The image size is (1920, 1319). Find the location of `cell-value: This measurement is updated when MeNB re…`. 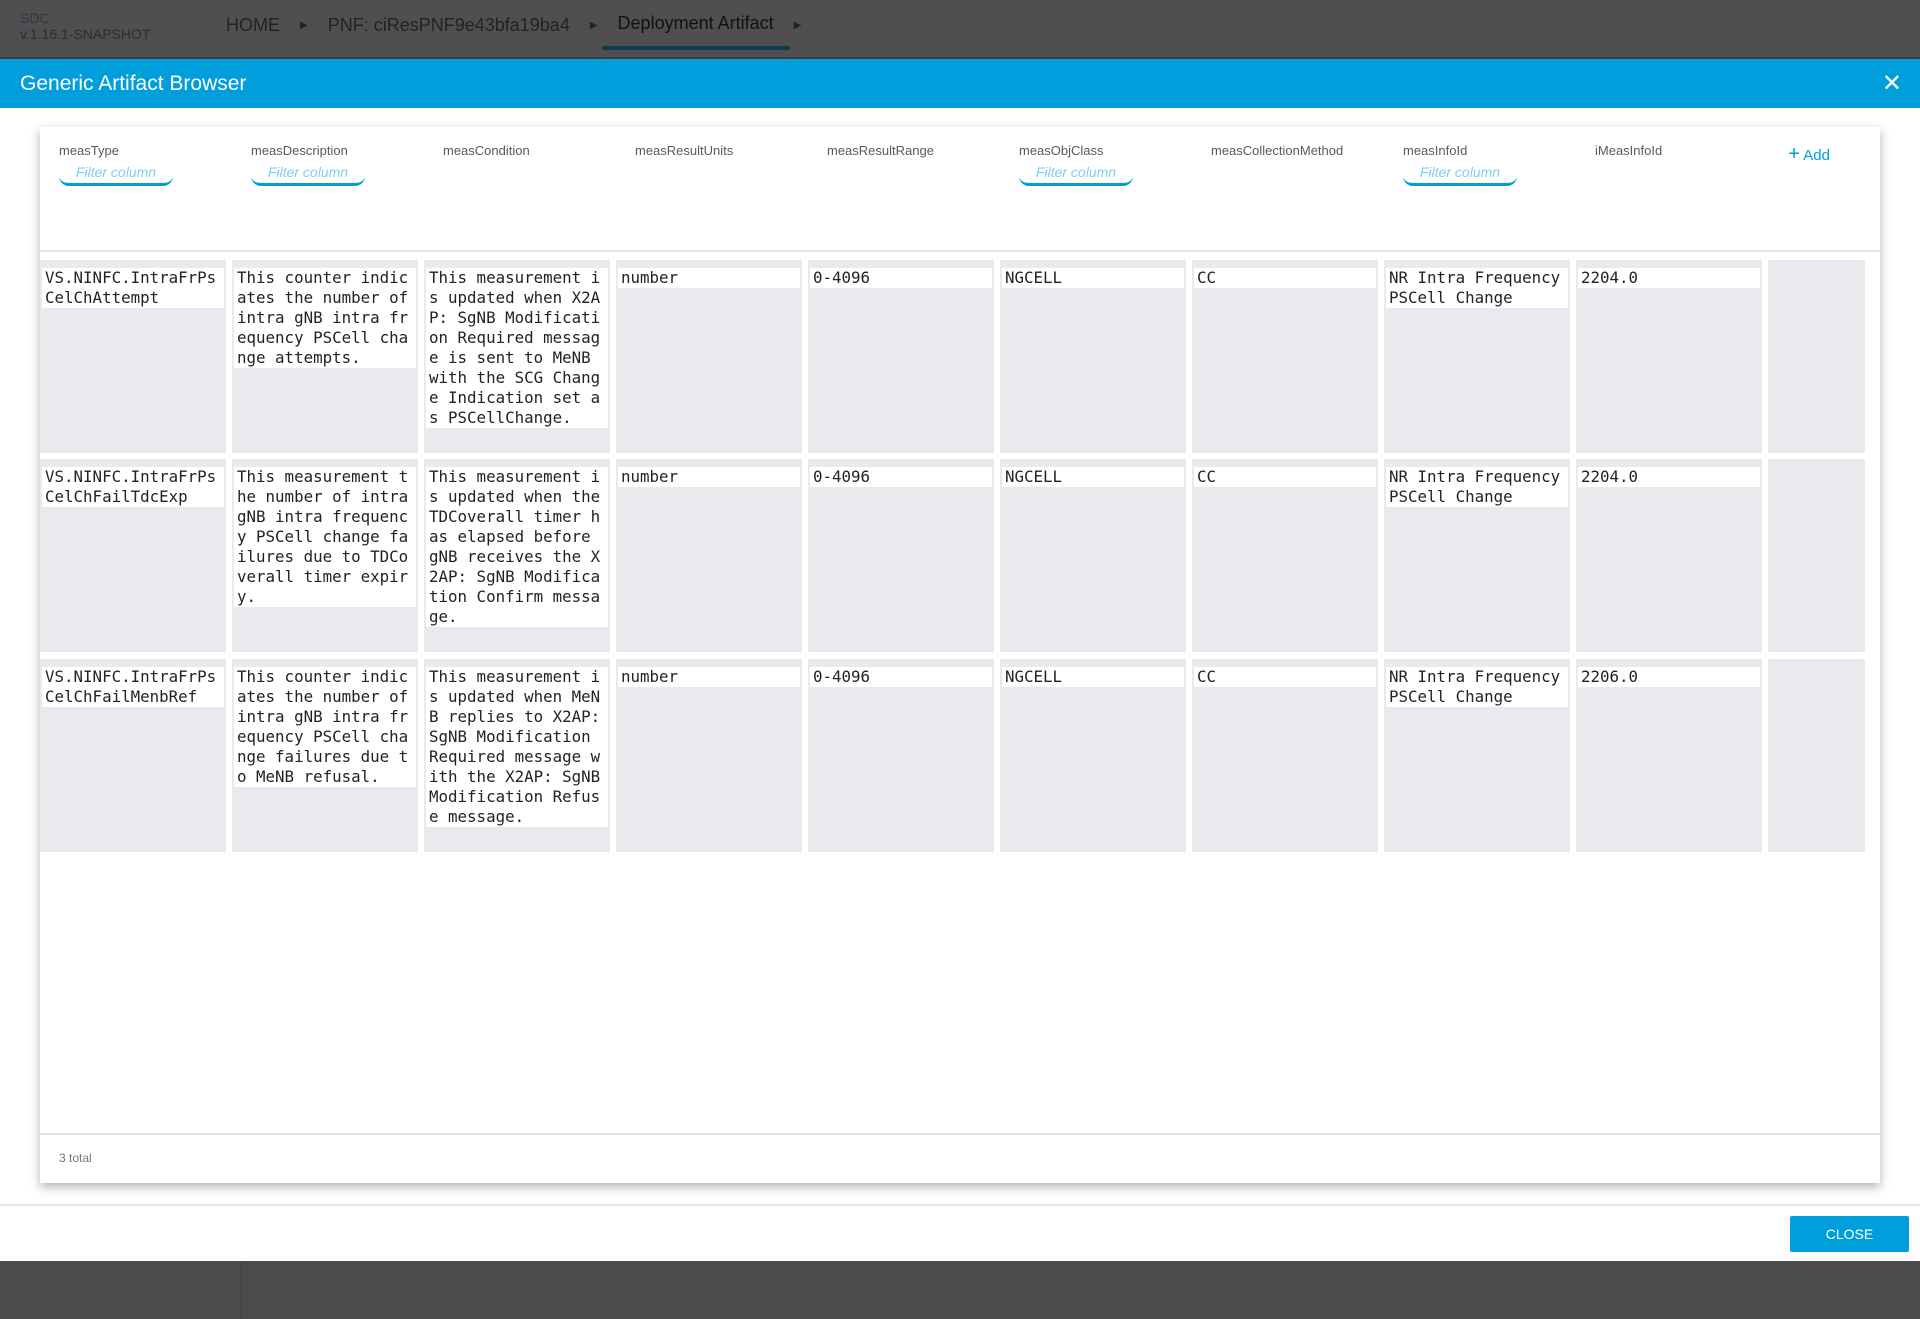

cell-value: This measurement is updated when MeNB re… is located at coordinates (517, 747).